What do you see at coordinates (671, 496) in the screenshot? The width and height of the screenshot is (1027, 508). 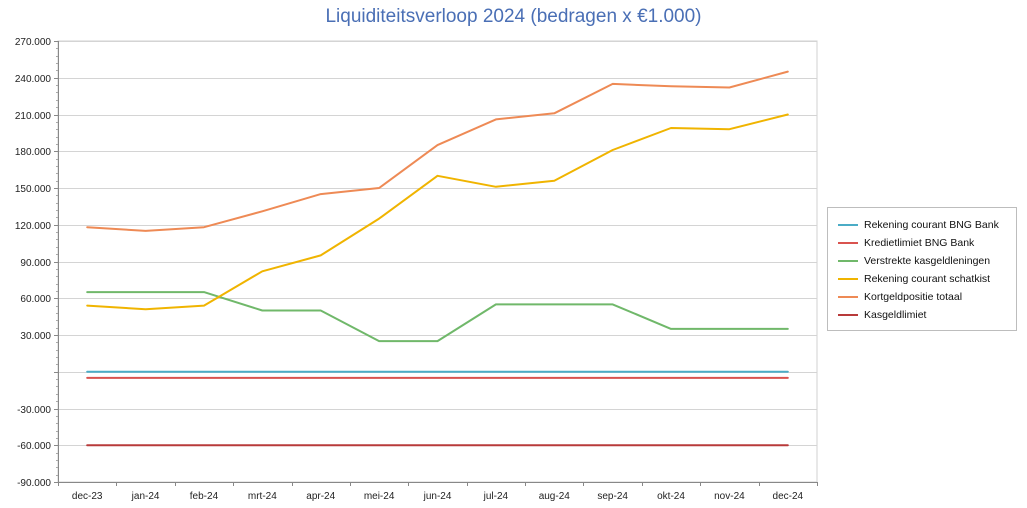 I see `x-tick-label: okt-24` at bounding box center [671, 496].